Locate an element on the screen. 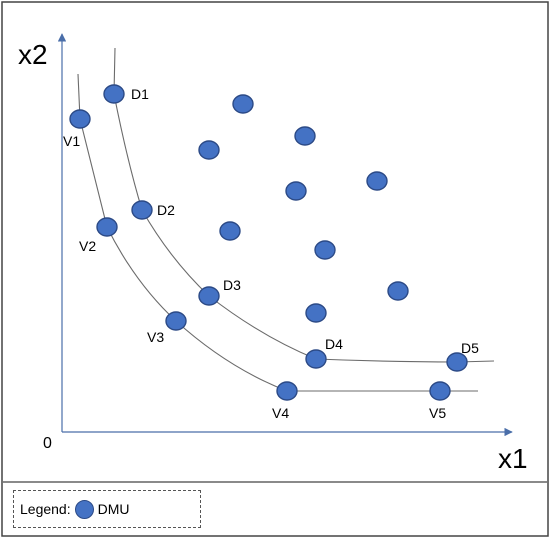  dmu-v5 is located at coordinates (440, 391).